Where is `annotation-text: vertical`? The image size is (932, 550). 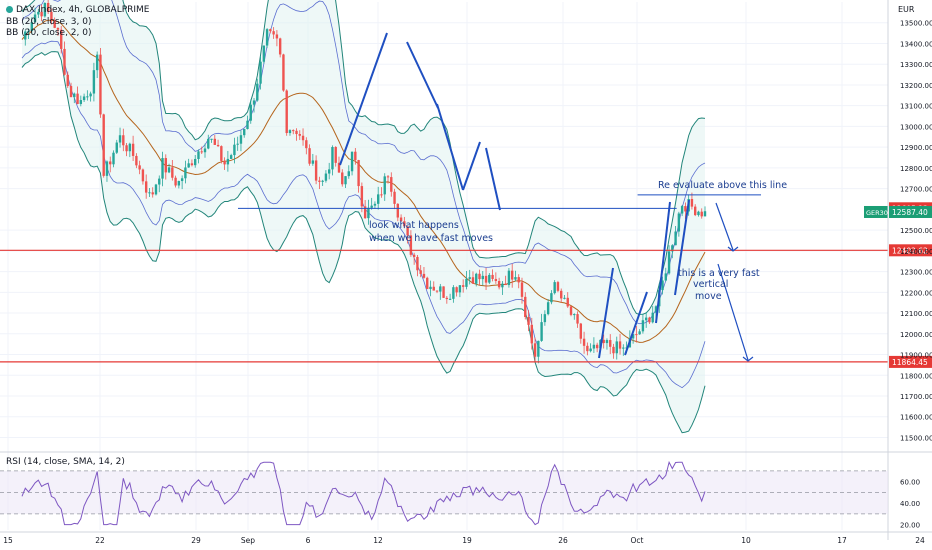 annotation-text: vertical is located at coordinates (710, 284).